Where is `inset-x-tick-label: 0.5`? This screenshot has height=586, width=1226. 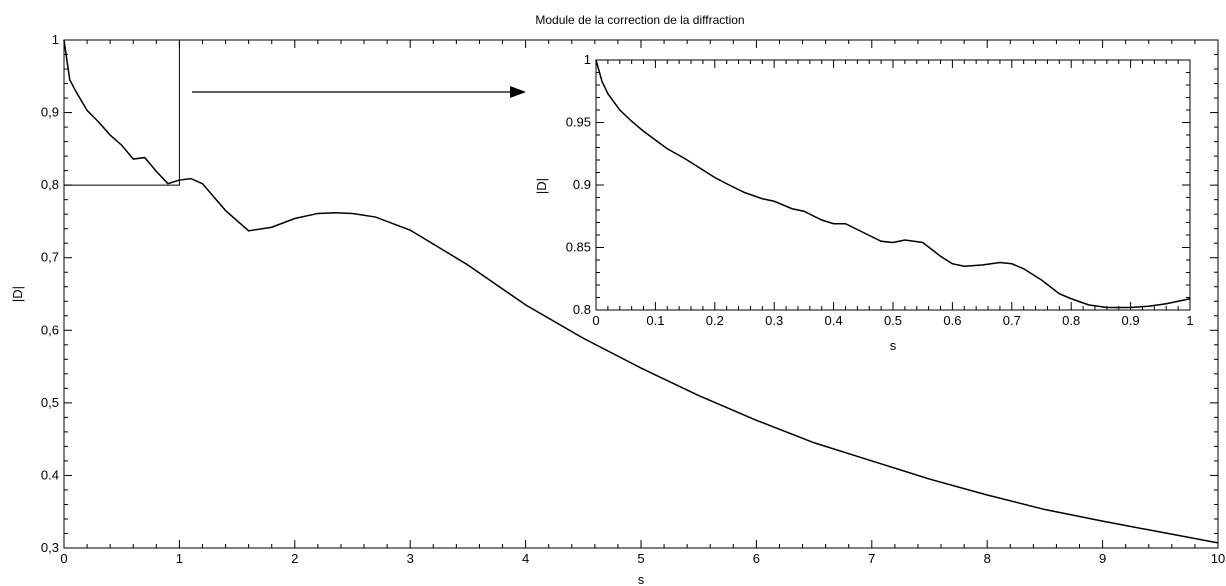 inset-x-tick-label: 0.5 is located at coordinates (893, 320).